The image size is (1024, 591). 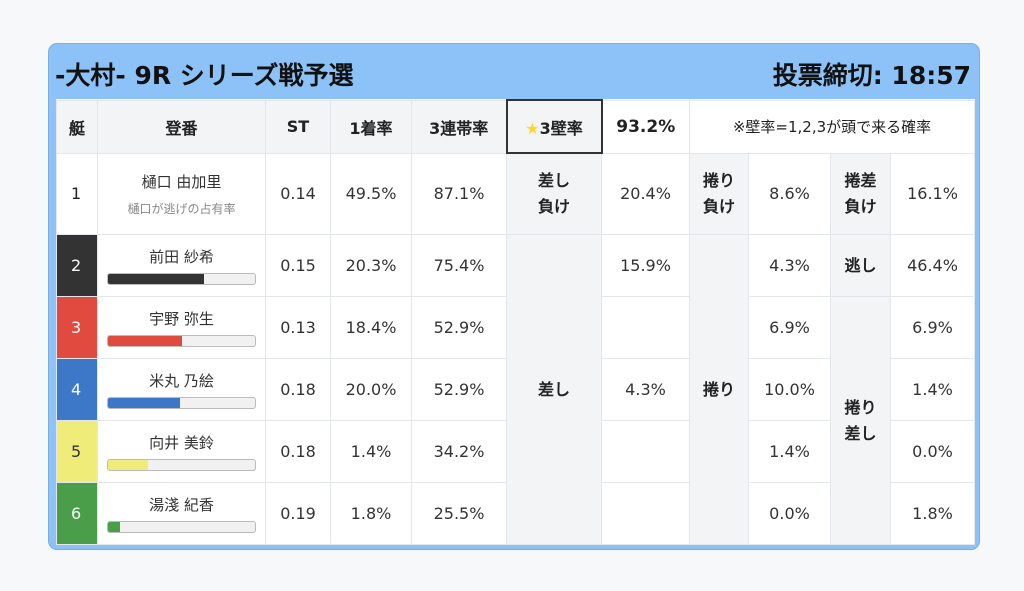 I want to click on boat-number: 6, so click(x=77, y=513).